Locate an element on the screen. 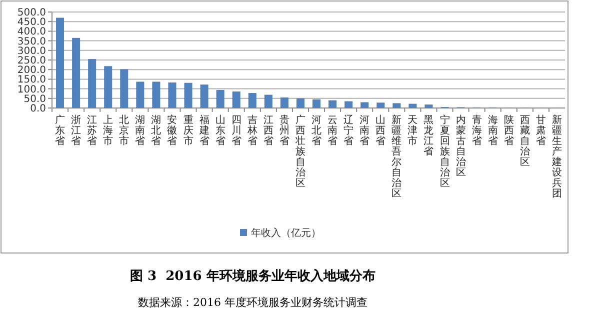  x-tick-label: 浙江省 is located at coordinates (76, 130).